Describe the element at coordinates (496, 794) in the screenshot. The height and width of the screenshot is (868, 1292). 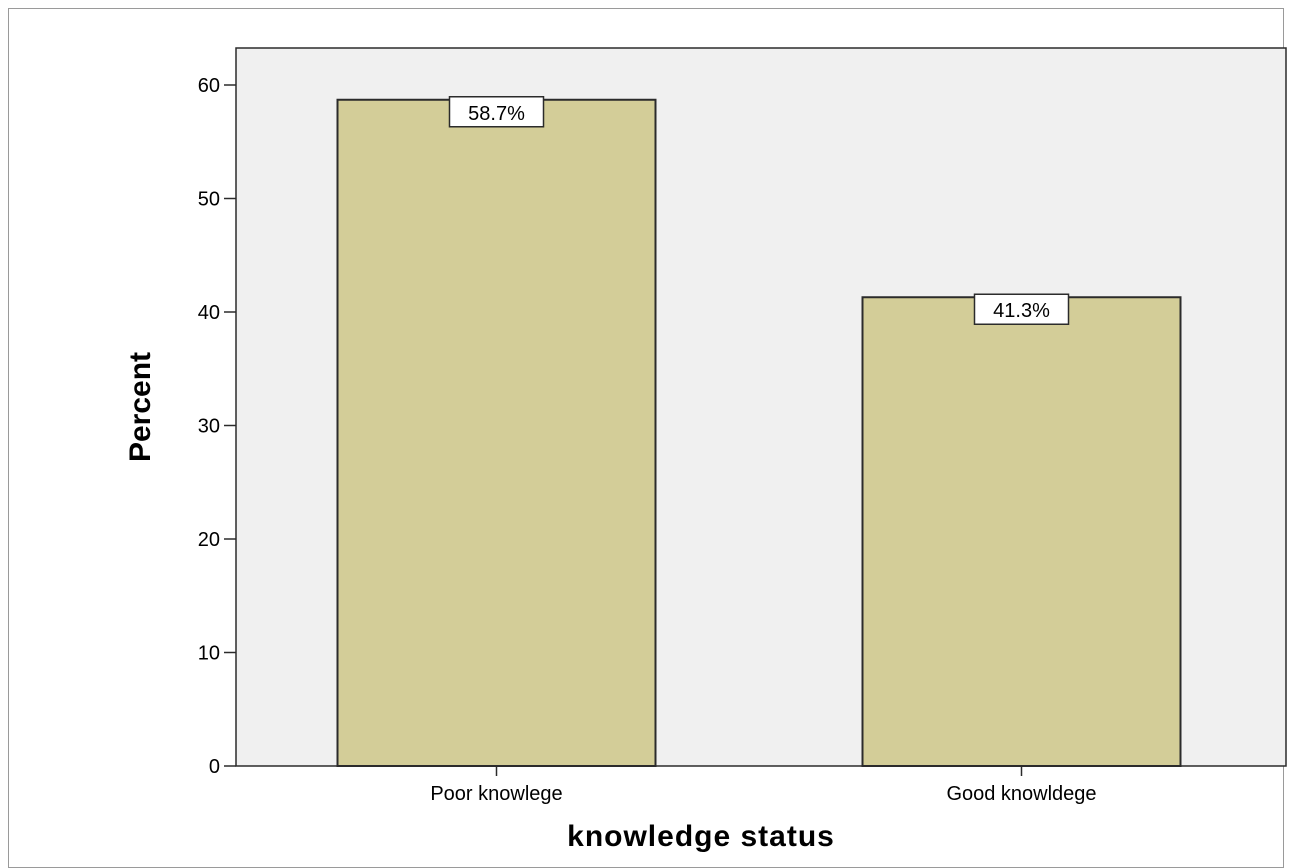
I see `x-tick-label: Poor knowlege` at that location.